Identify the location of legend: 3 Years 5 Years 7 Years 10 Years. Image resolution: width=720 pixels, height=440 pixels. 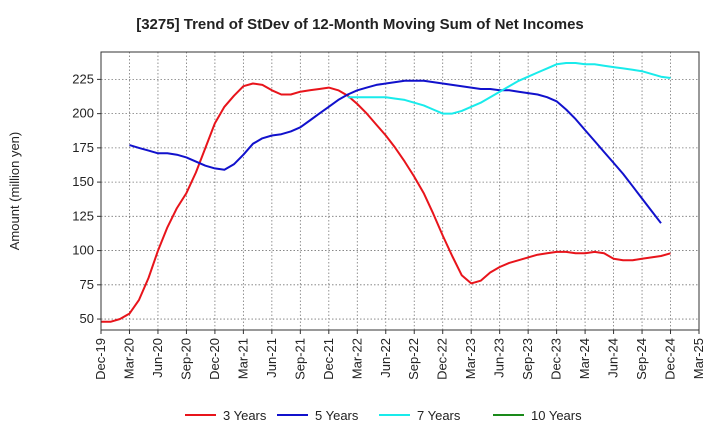
(383, 415).